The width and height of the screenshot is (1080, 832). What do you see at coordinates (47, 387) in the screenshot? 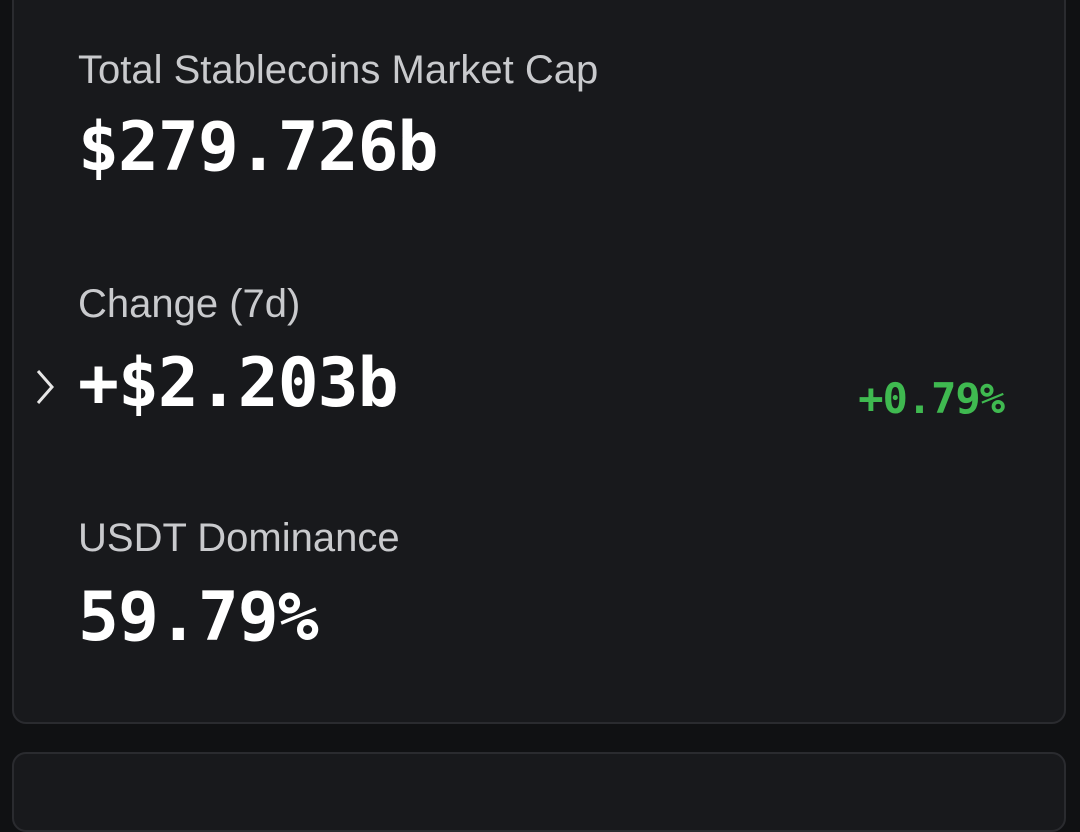
I see `expand-chevron` at bounding box center [47, 387].